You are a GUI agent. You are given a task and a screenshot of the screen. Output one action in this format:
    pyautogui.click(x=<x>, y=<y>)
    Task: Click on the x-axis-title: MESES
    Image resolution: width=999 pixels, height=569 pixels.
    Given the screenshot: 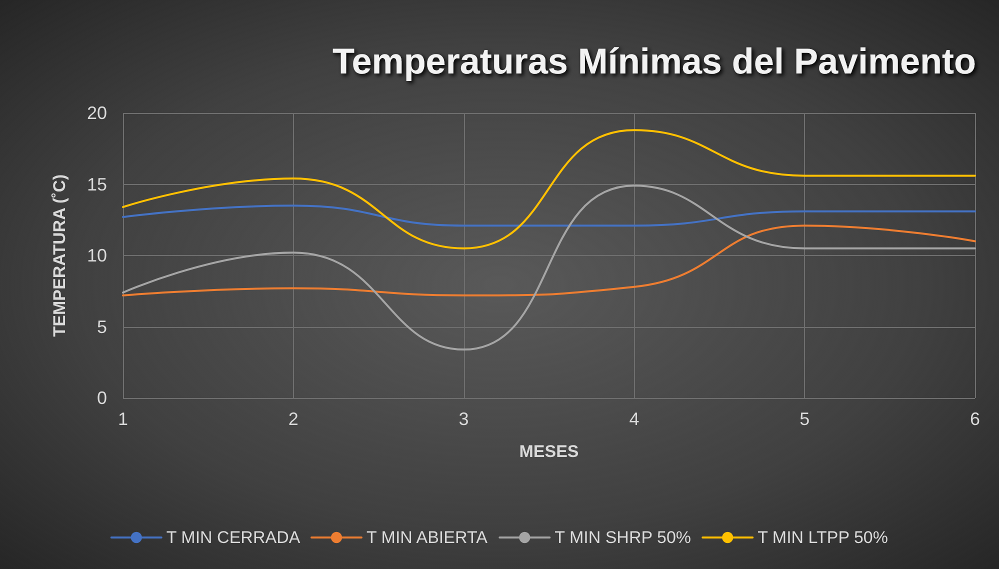 What is the action you would take?
    pyautogui.click(x=549, y=451)
    